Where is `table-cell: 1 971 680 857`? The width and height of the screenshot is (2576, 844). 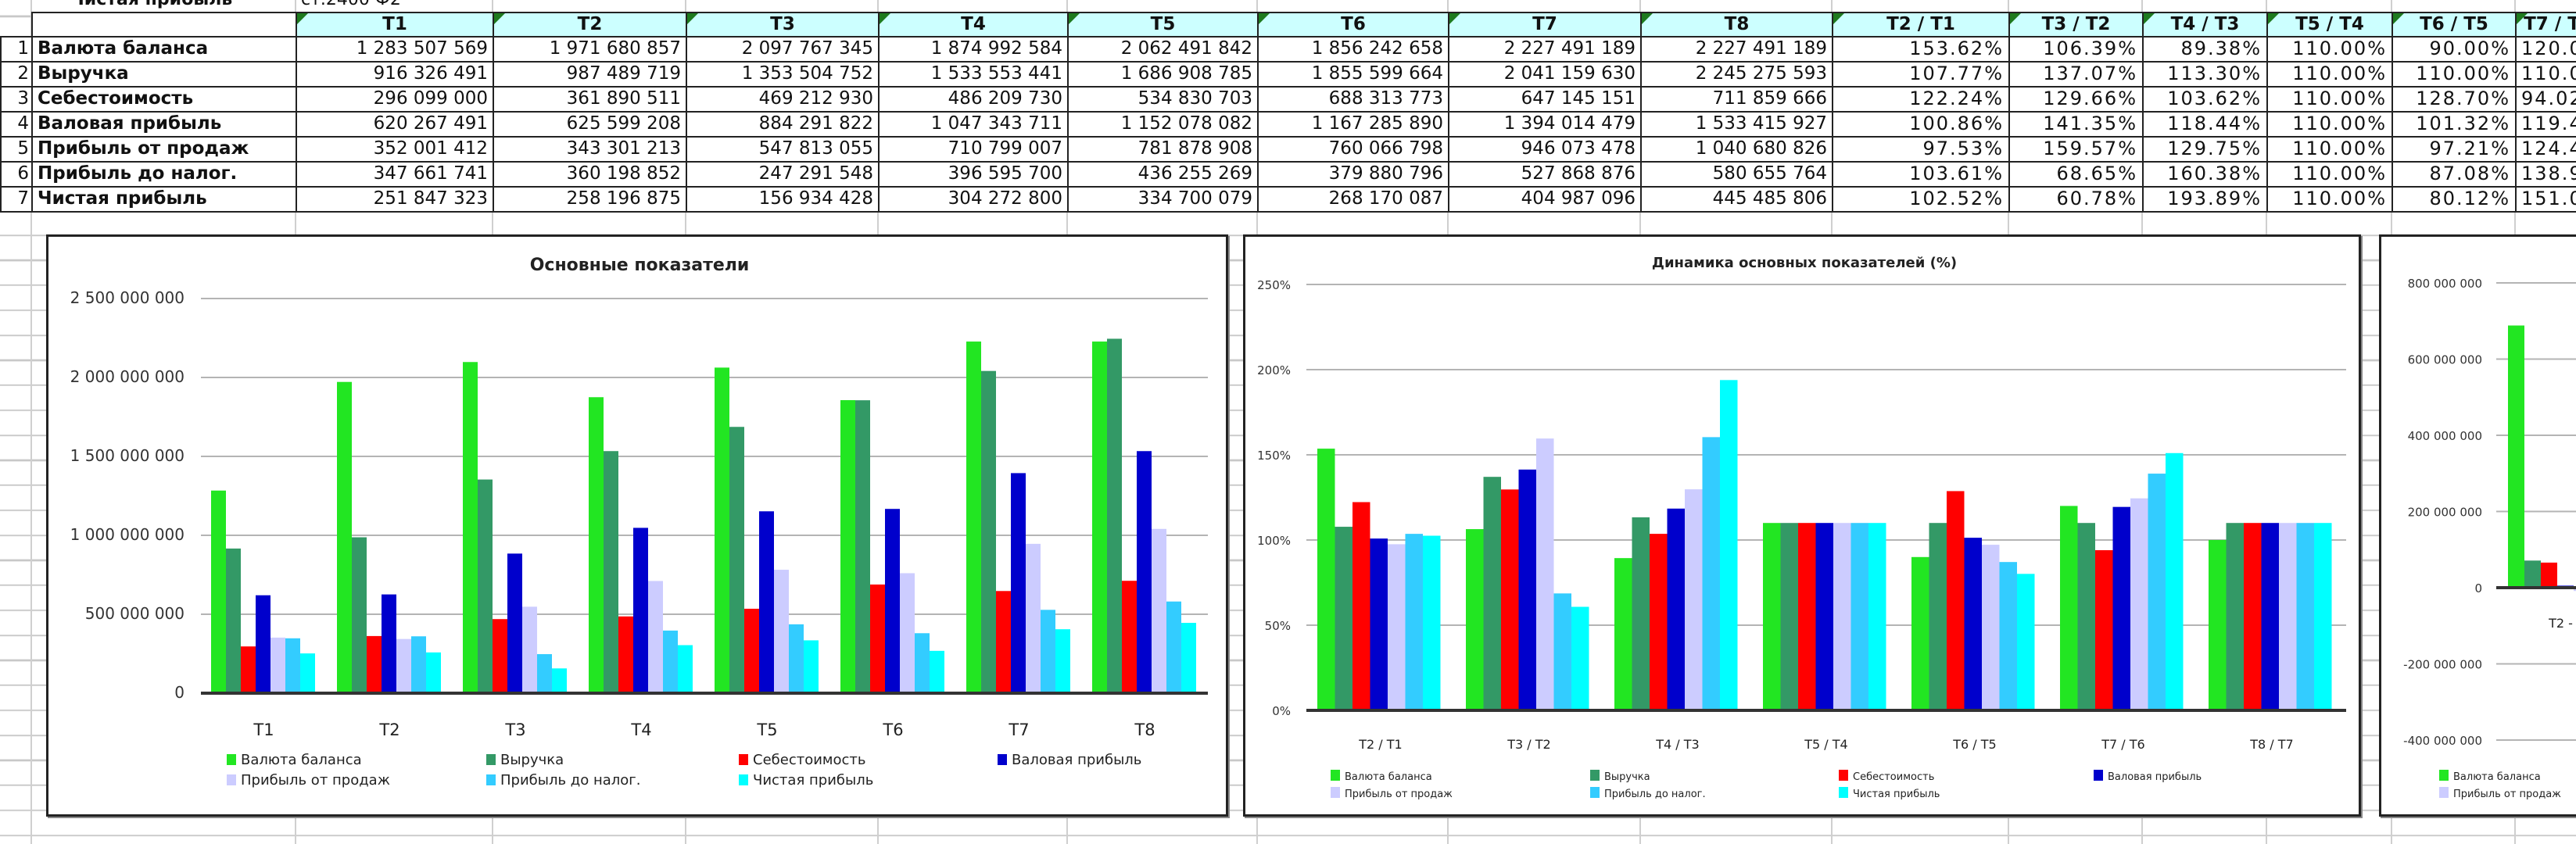 table-cell: 1 971 680 857 is located at coordinates (590, 49).